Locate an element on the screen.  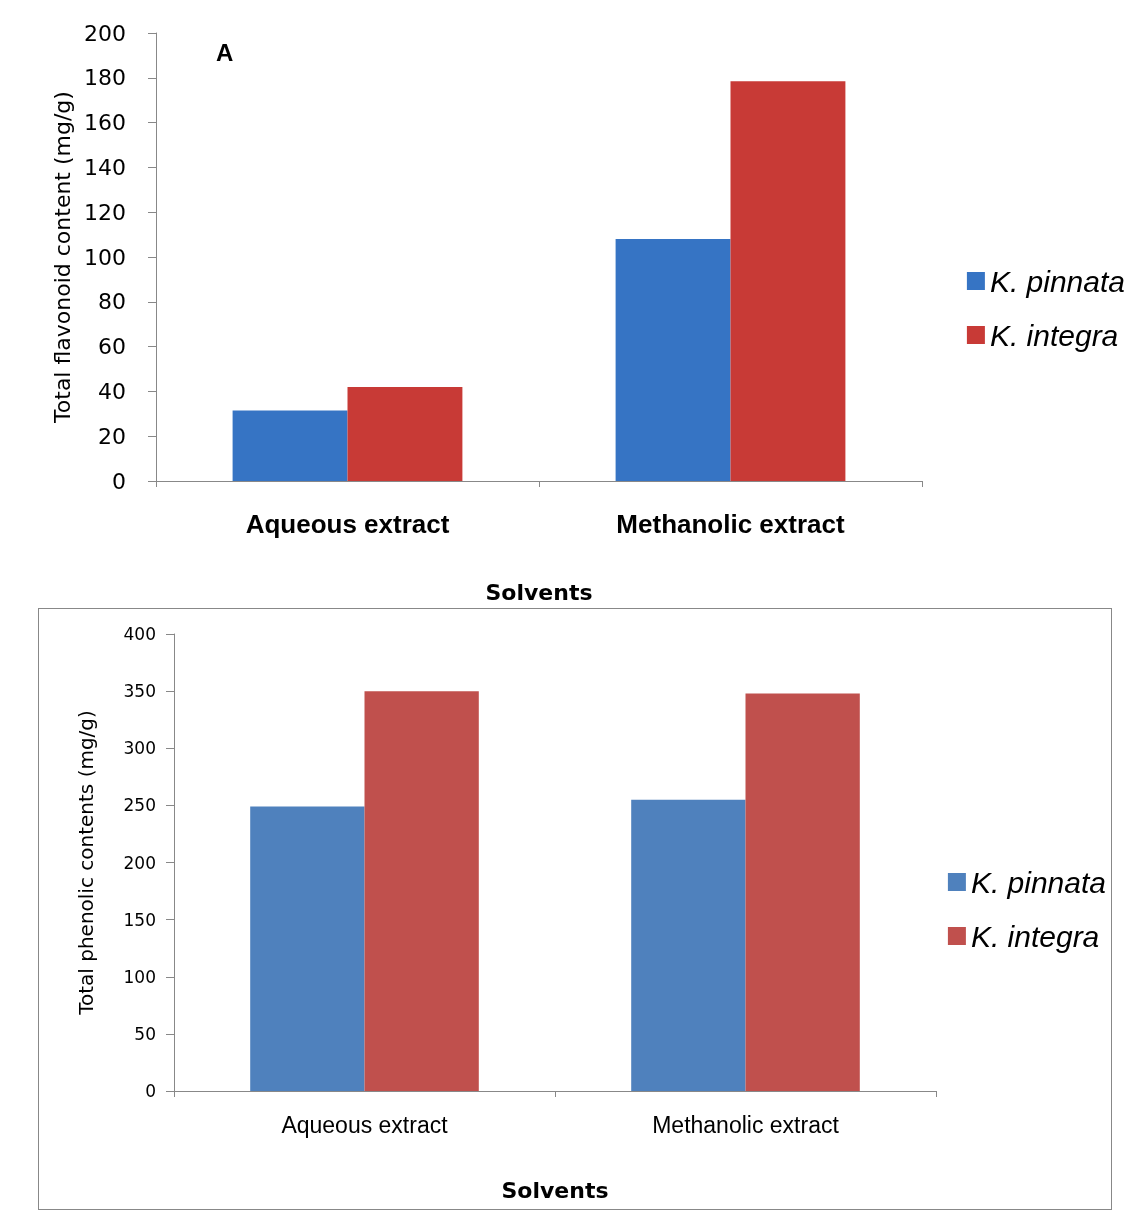
annotation: A is located at coordinates (225, 52).